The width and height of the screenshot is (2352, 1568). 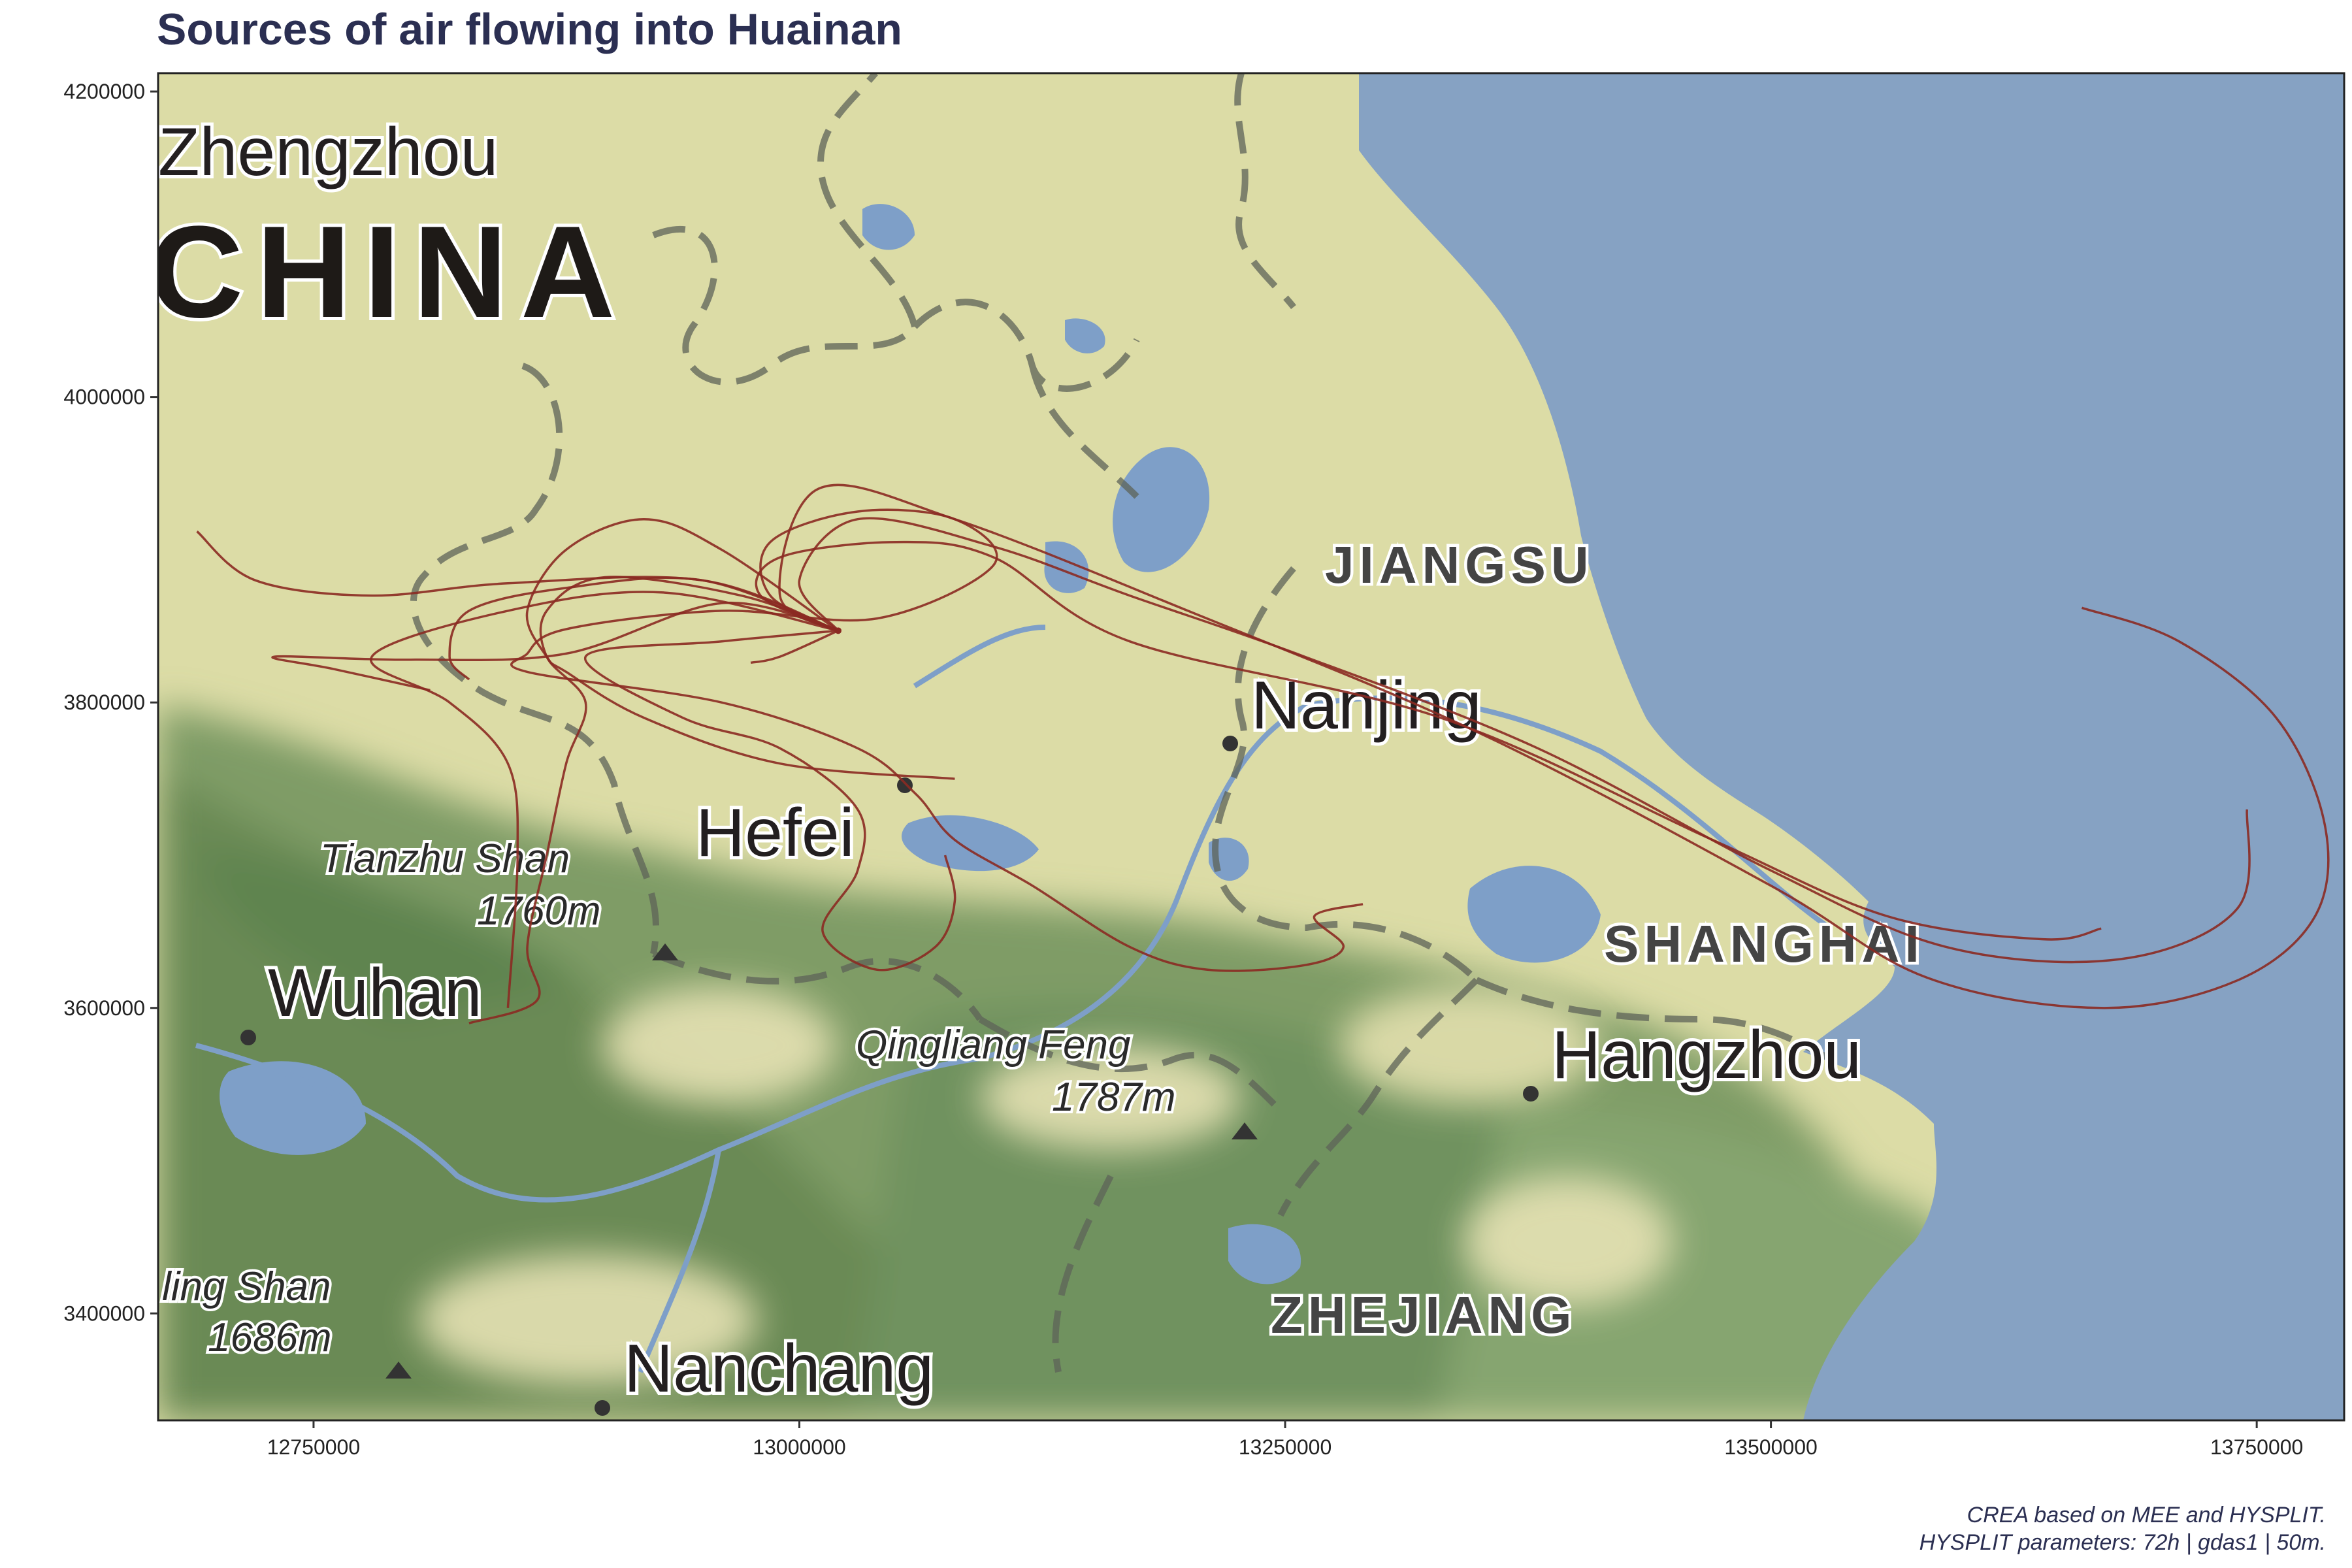 I want to click on label-qingliang: Qingliang Feng, so click(x=993, y=1045).